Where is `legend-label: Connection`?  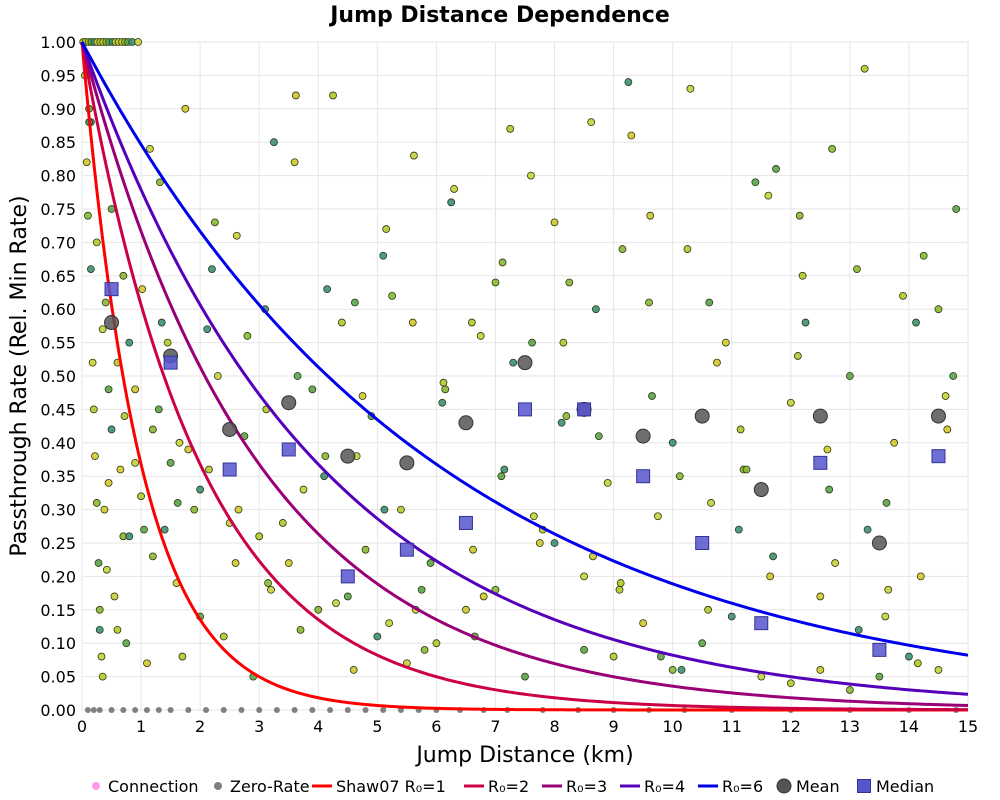
legend-label: Connection is located at coordinates (153, 786).